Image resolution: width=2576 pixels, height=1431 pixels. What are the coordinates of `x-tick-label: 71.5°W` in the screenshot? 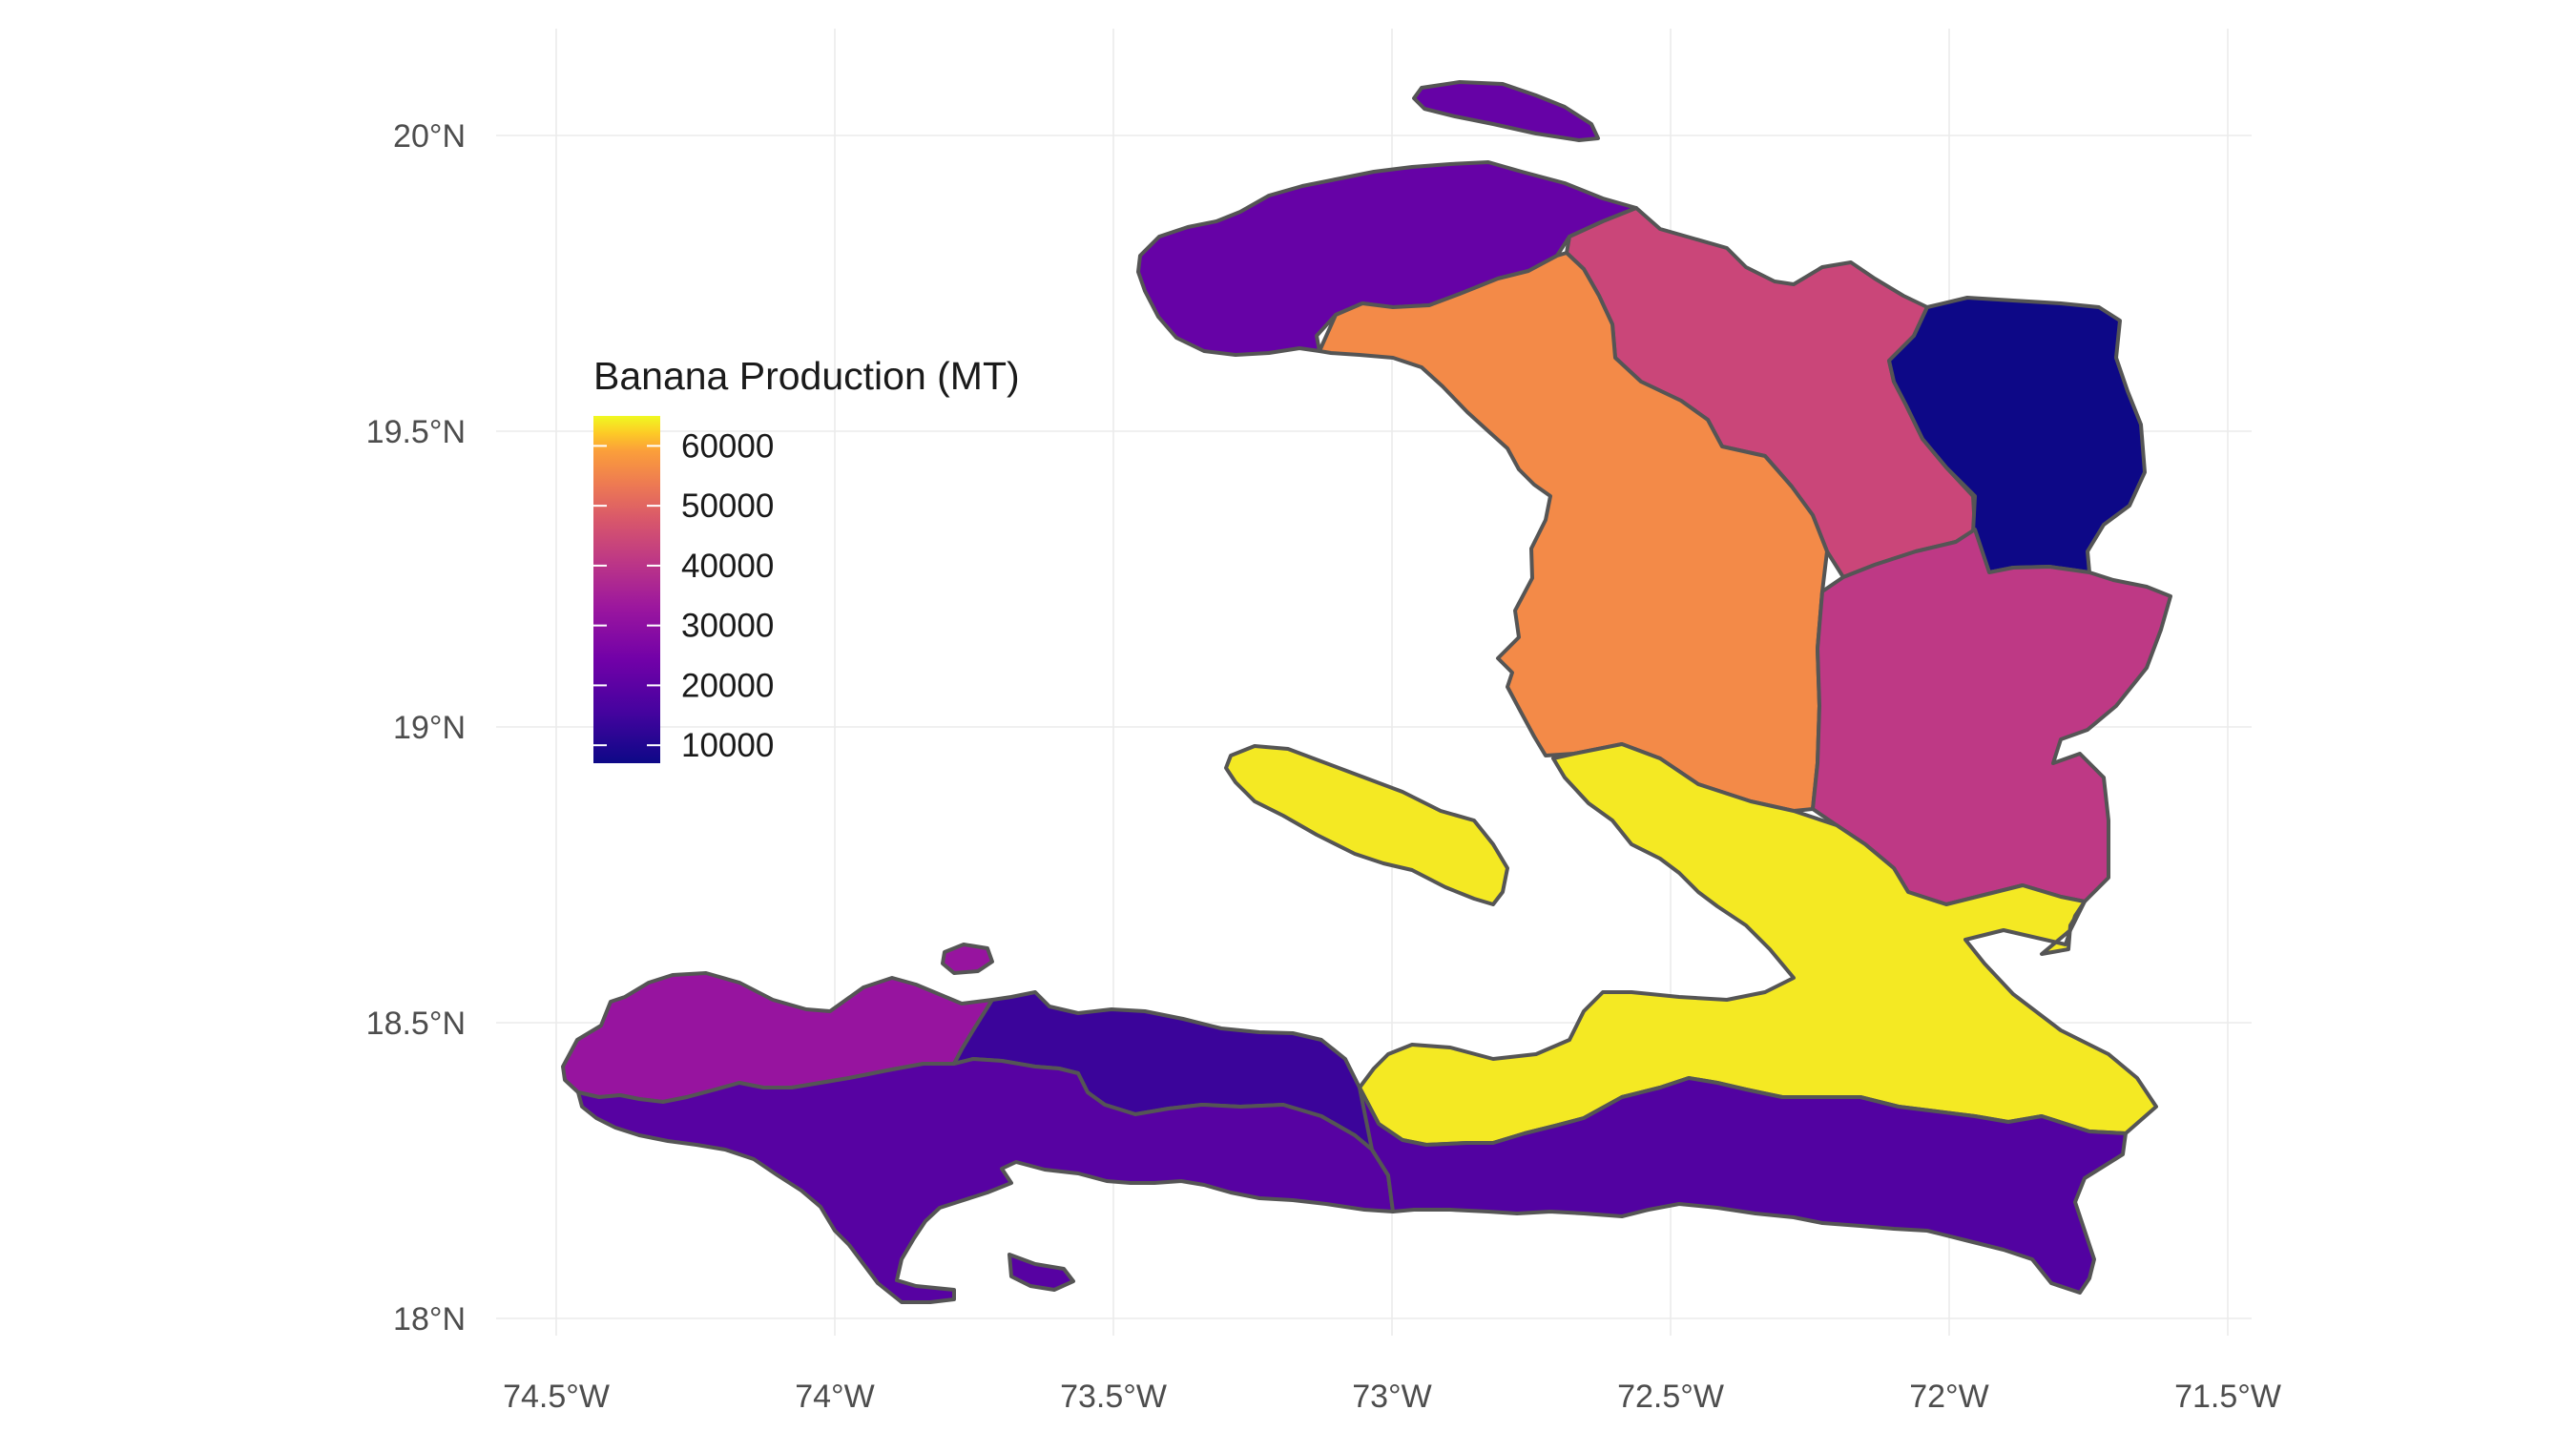 It's located at (2227, 1397).